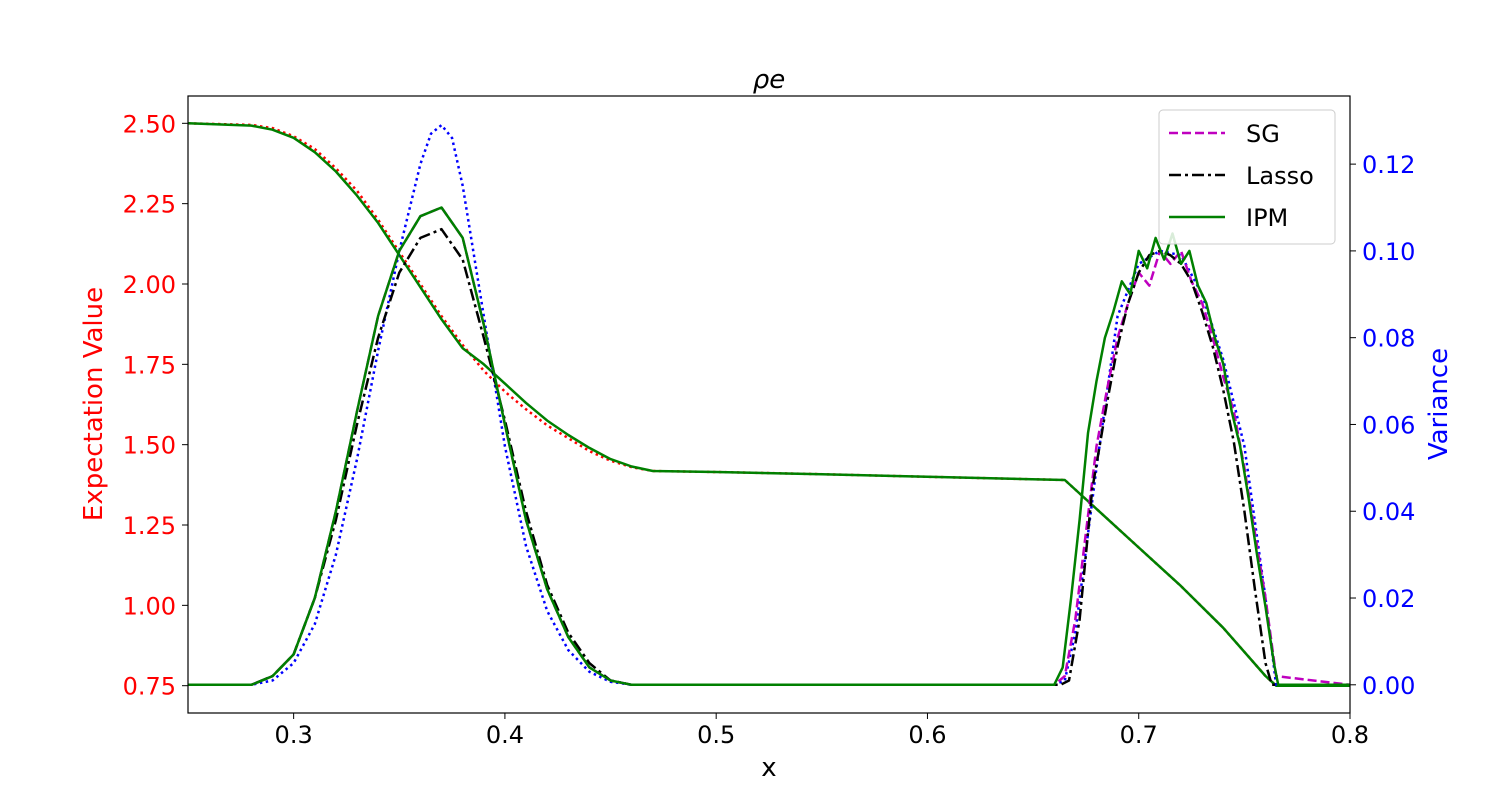  Describe the element at coordinates (1388, 252) in the screenshot. I see `right-y-tick-label: 0.10` at that location.